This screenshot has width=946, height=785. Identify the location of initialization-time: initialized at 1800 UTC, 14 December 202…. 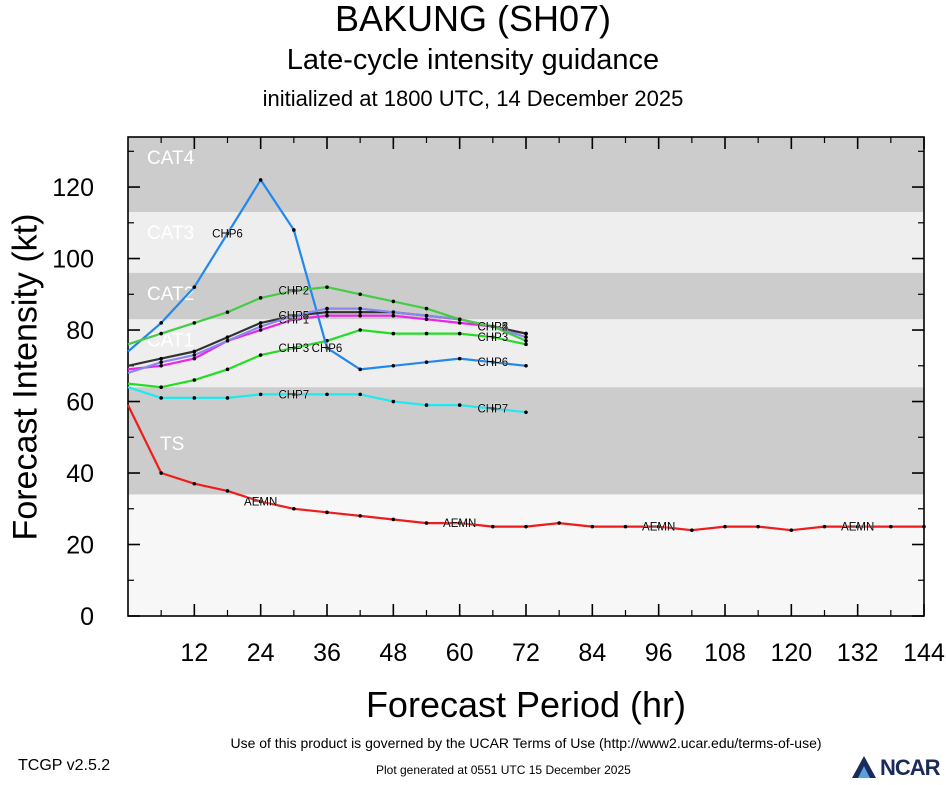
(473, 98).